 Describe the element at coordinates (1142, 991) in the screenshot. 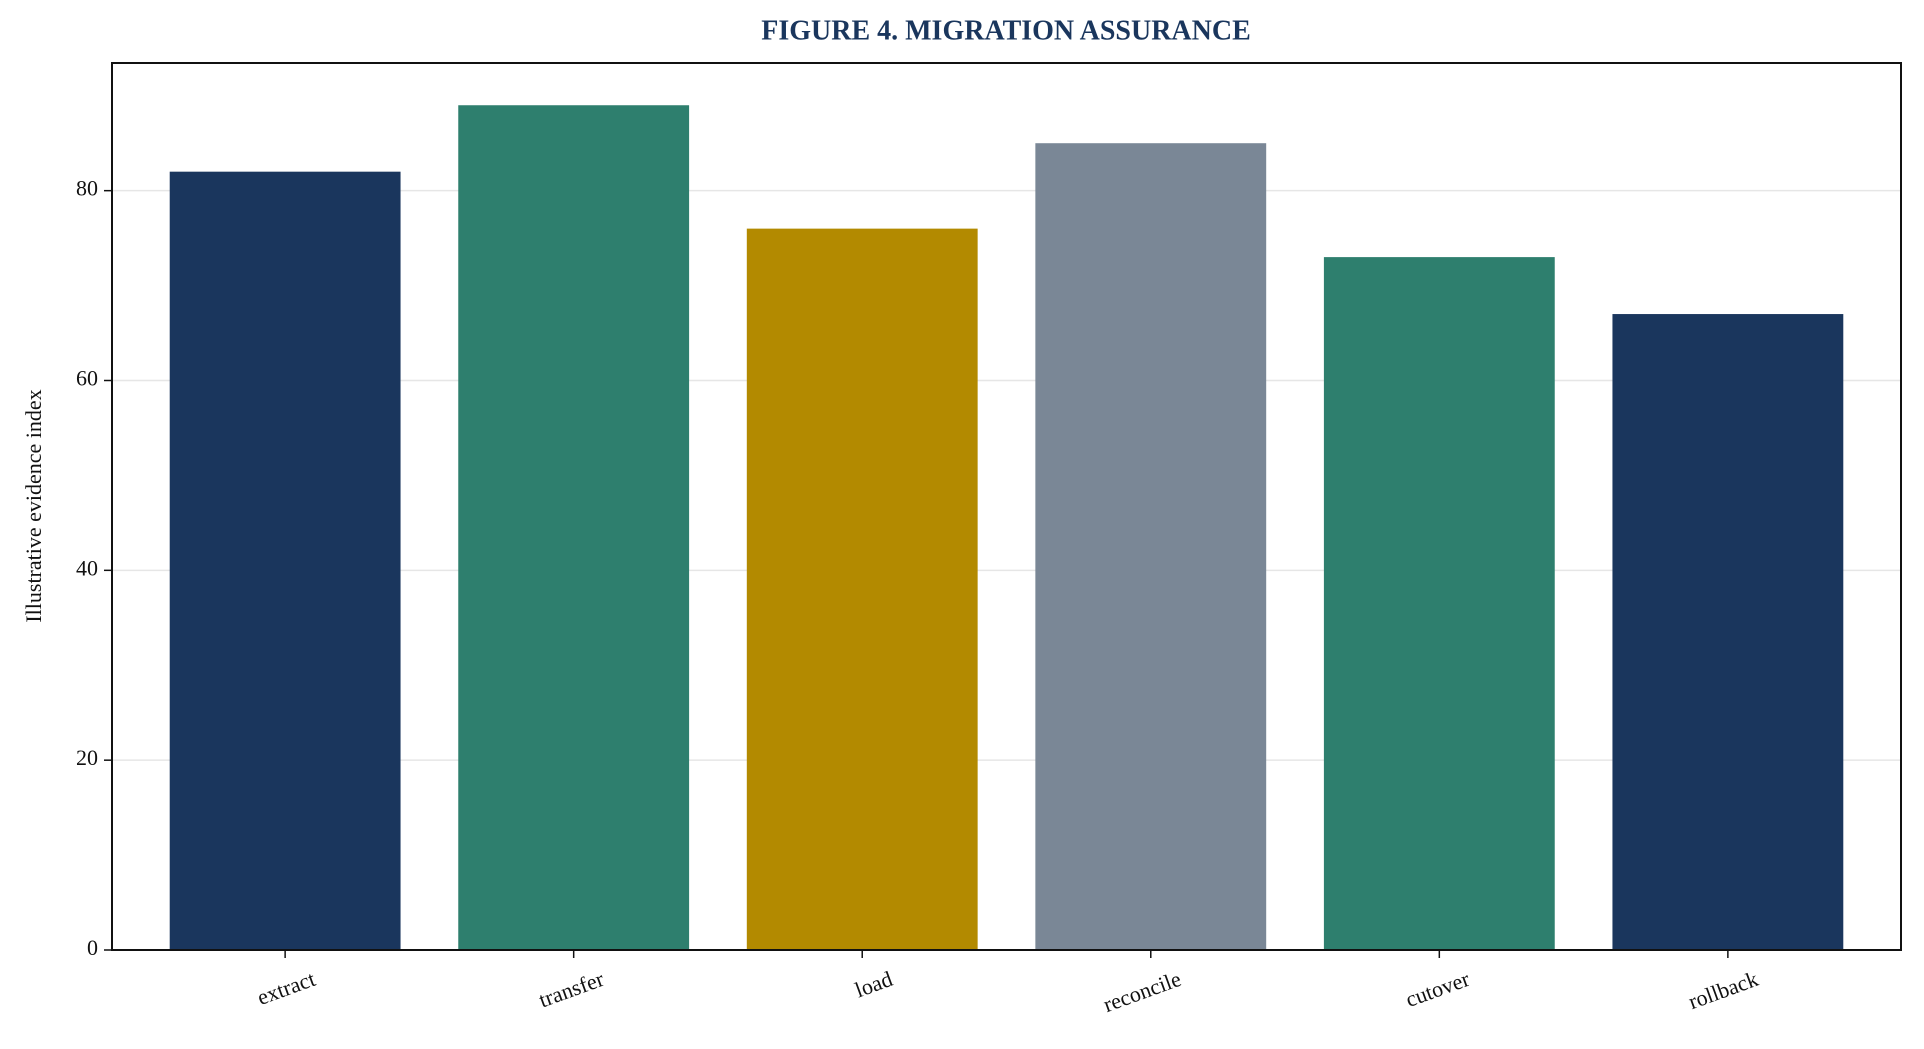

I see `x-tick-label: reconcile` at that location.